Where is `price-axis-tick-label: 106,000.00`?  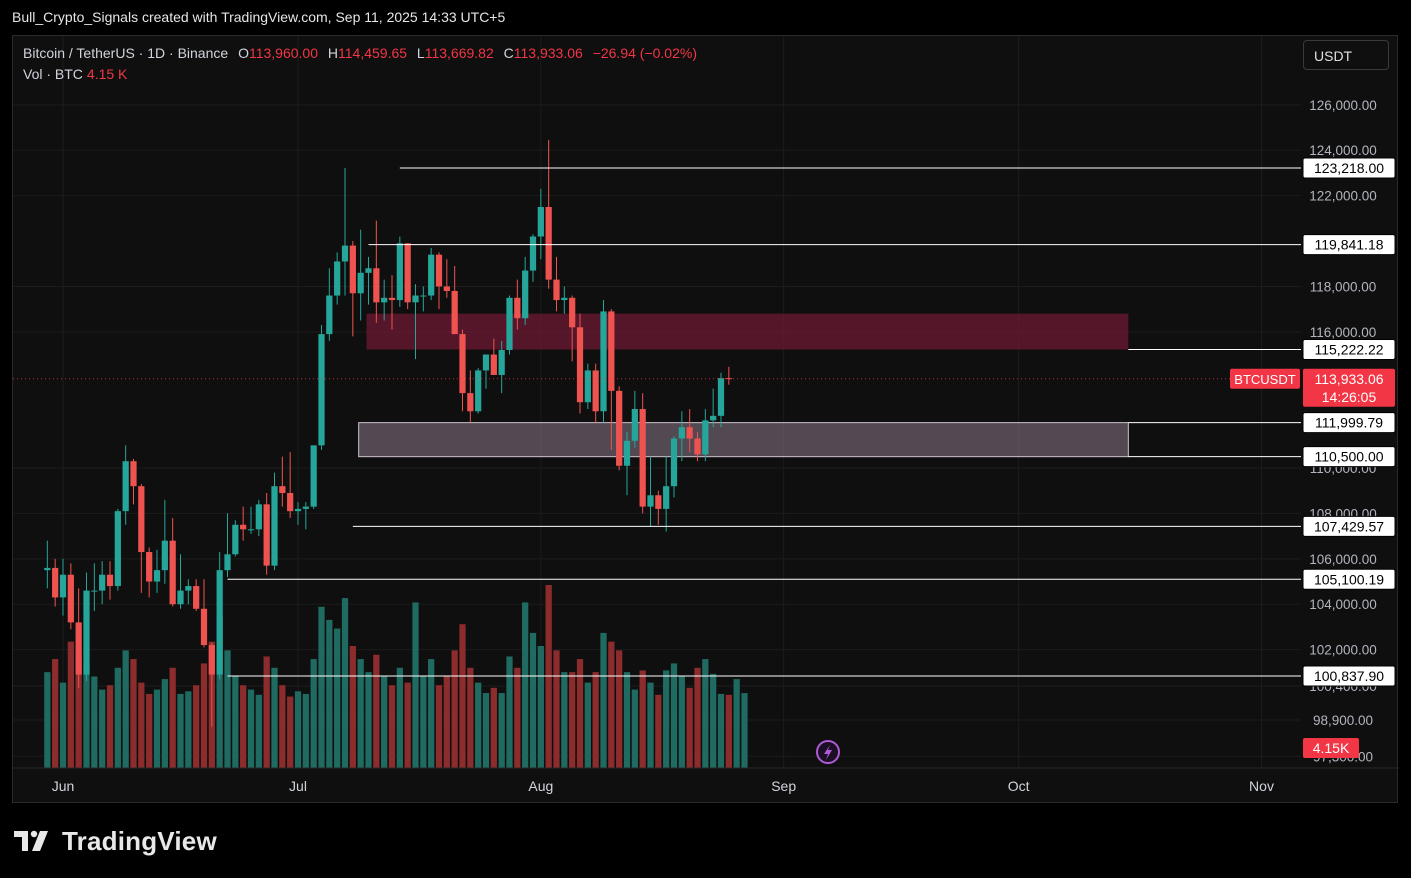 price-axis-tick-label: 106,000.00 is located at coordinates (1343, 559).